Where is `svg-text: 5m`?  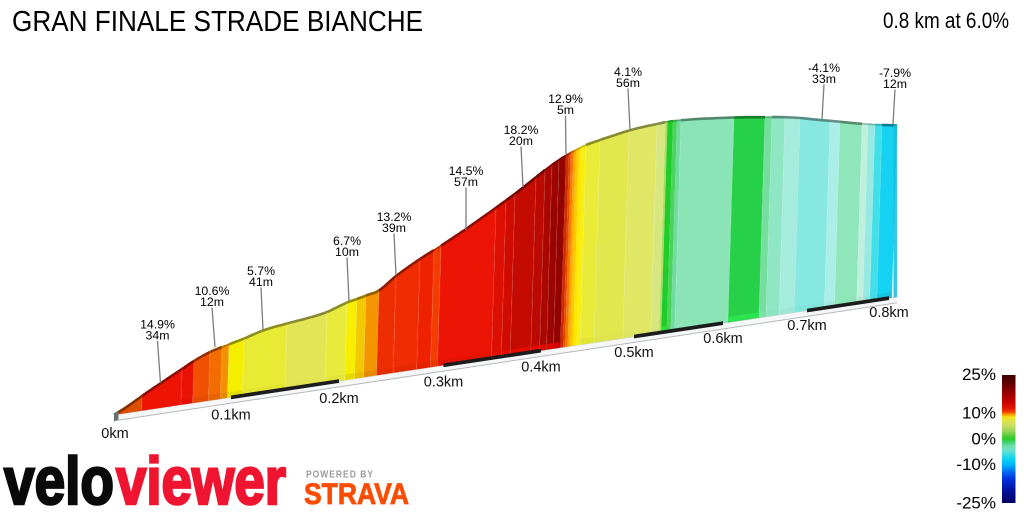 svg-text: 5m is located at coordinates (565, 110).